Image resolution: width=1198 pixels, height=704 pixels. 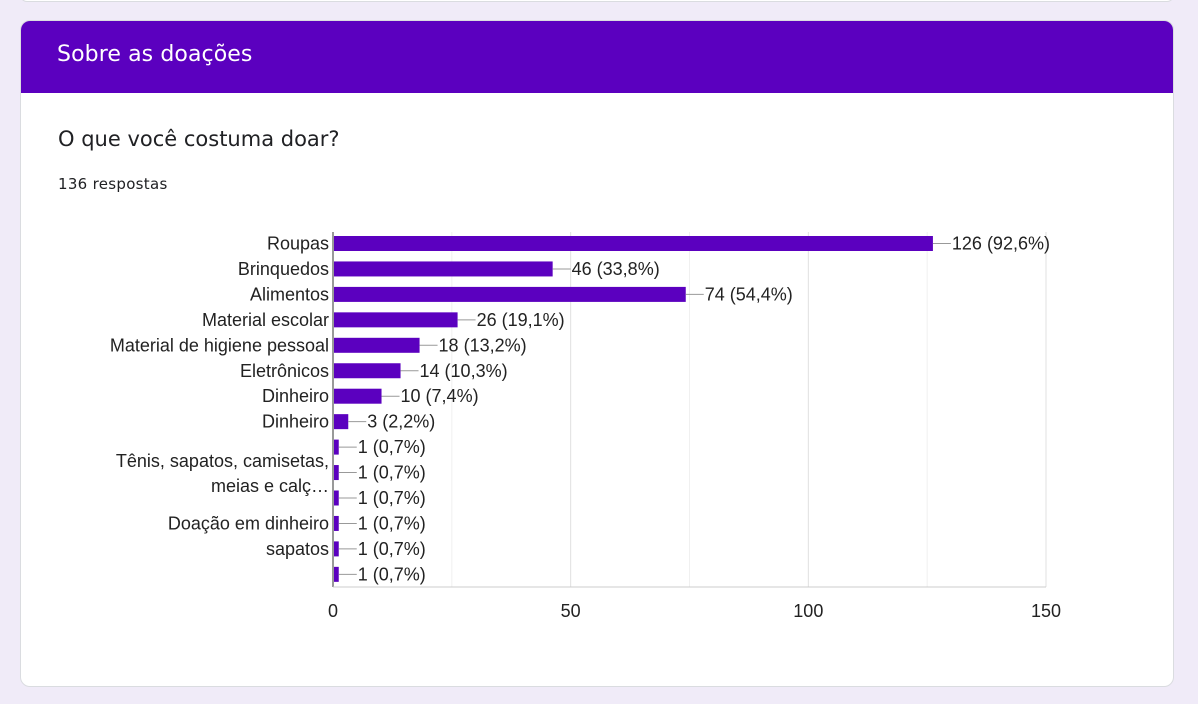 What do you see at coordinates (289, 294) in the screenshot?
I see `category-label: Alimentos` at bounding box center [289, 294].